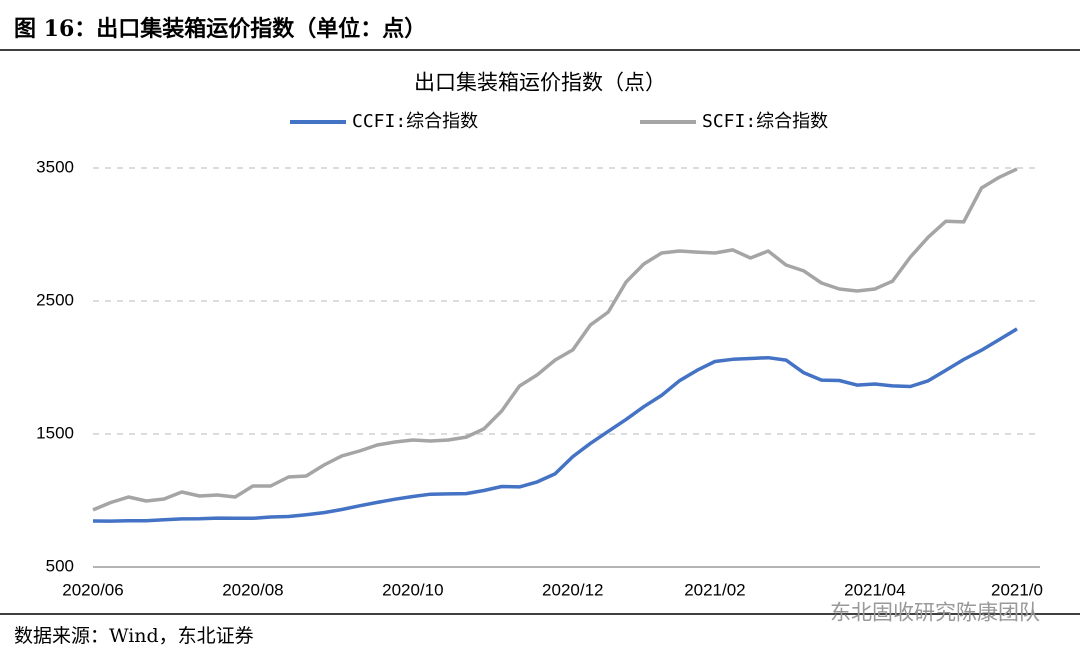  What do you see at coordinates (92, 589) in the screenshot?
I see `x-tick-label: 2020/06` at bounding box center [92, 589].